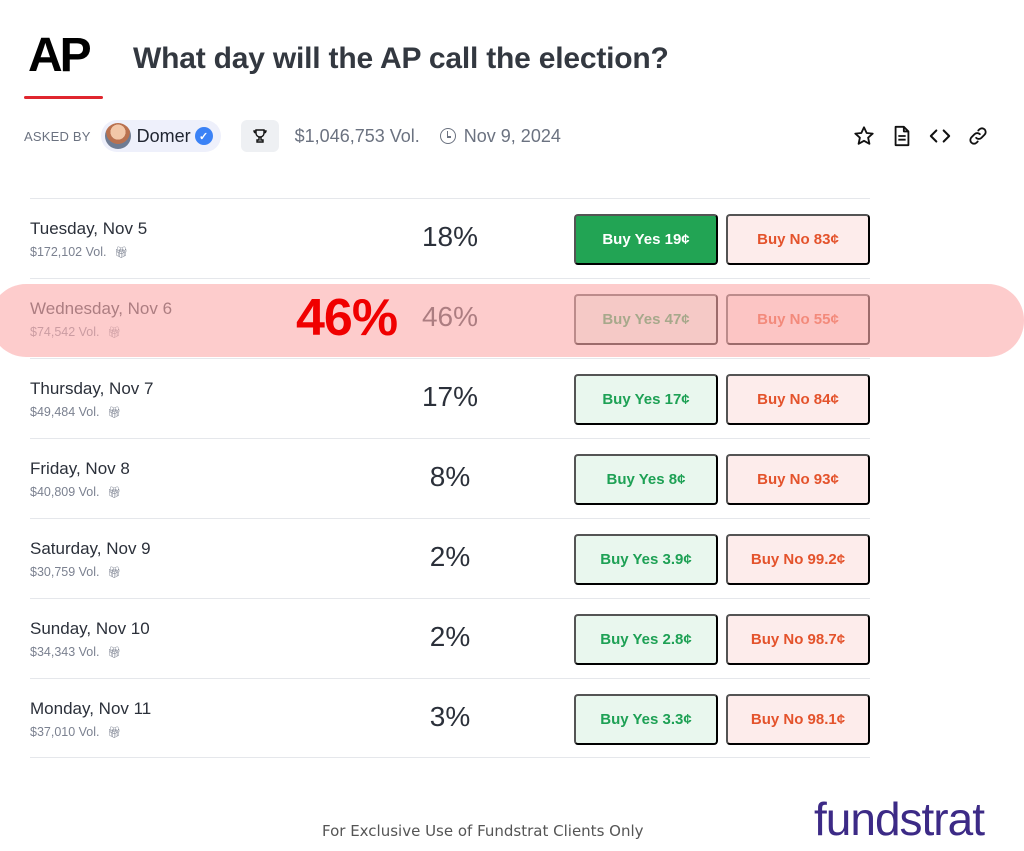 The image size is (1024, 851). Describe the element at coordinates (203, 136) in the screenshot. I see `verified-check-icon: ✓` at that location.